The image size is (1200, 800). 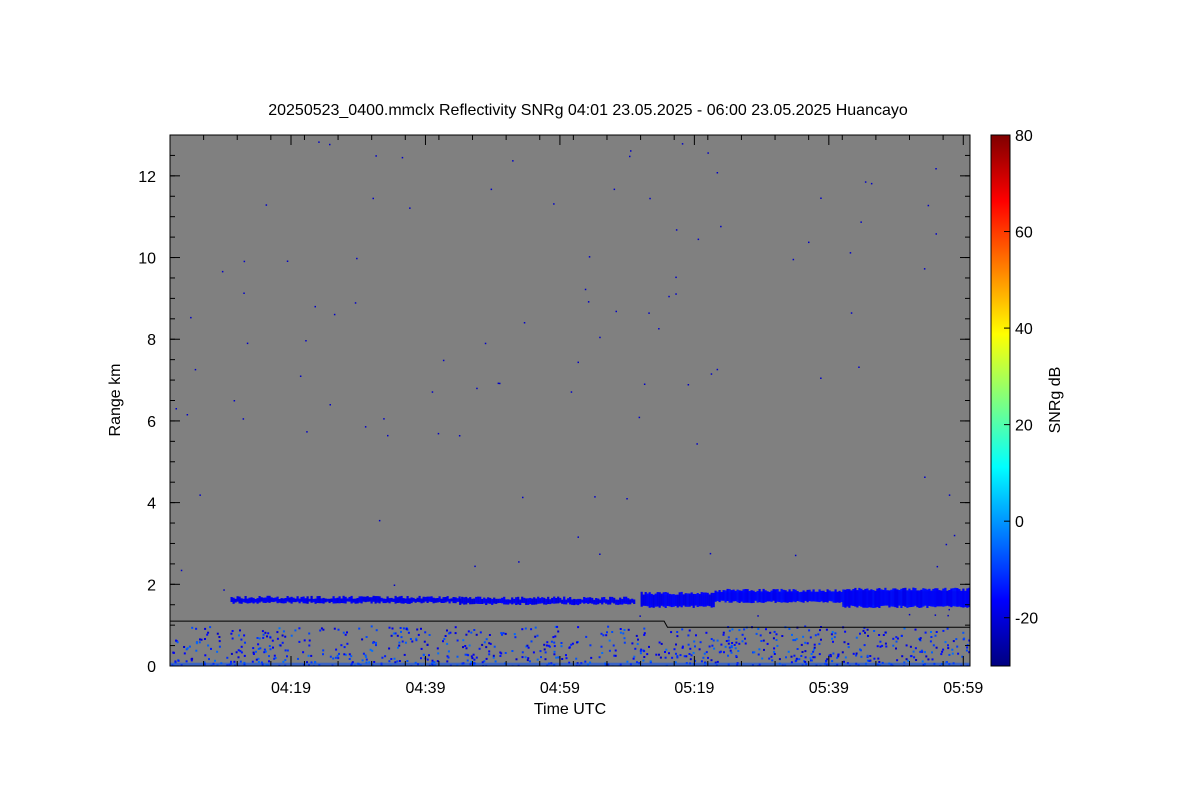 What do you see at coordinates (600, 597) in the screenshot?
I see `cloud-layer` at bounding box center [600, 597].